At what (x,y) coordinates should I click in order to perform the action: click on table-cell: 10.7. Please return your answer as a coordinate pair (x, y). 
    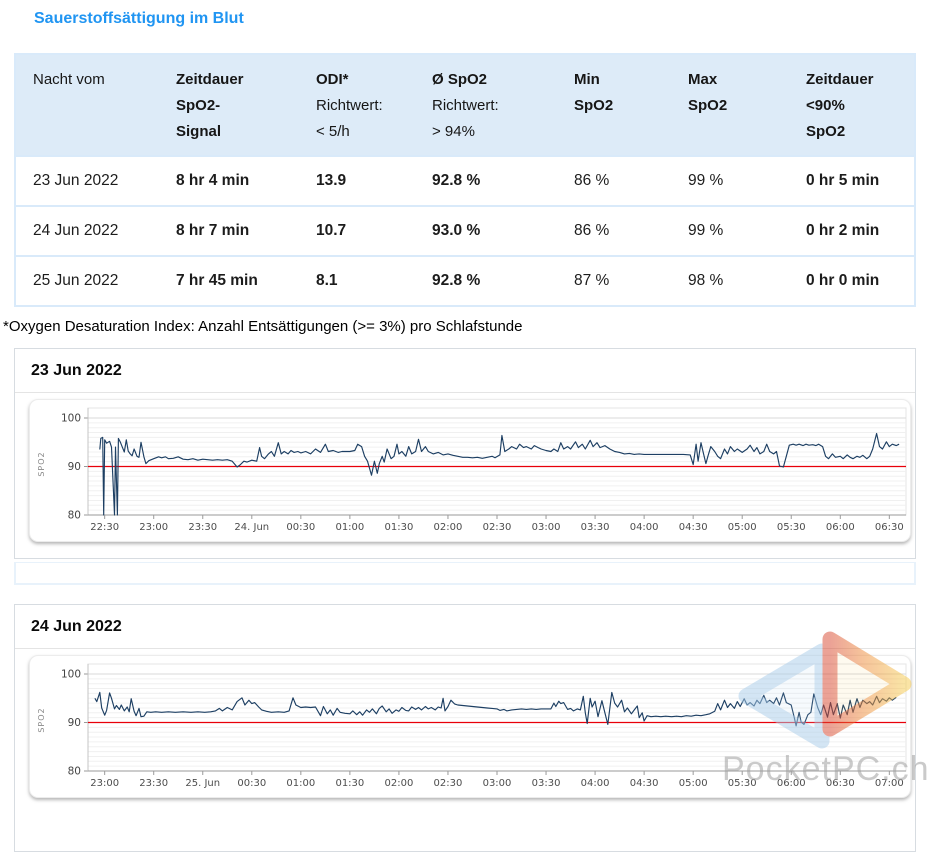
    Looking at the image, I should click on (331, 230).